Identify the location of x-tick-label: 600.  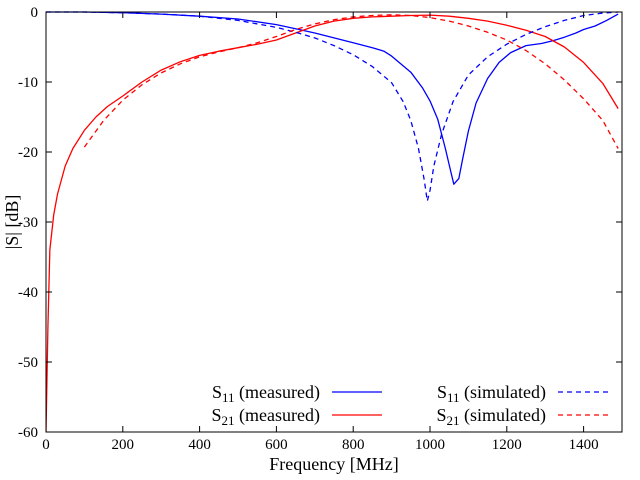
(276, 445).